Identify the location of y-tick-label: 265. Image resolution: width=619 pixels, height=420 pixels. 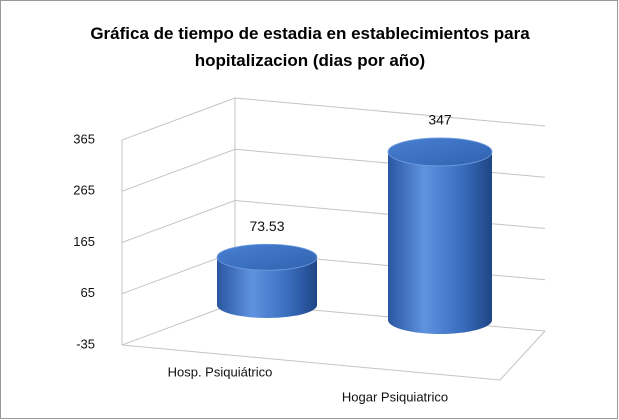
(84, 190).